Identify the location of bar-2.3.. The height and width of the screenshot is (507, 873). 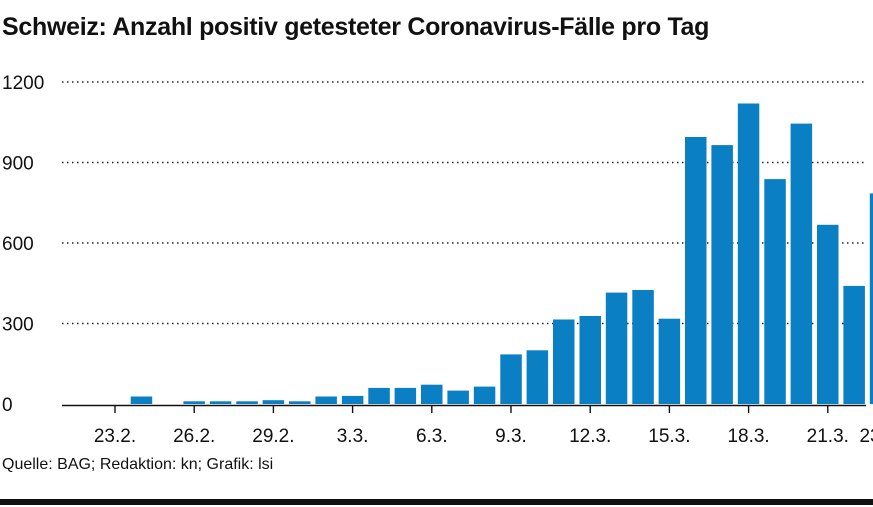
(326, 400).